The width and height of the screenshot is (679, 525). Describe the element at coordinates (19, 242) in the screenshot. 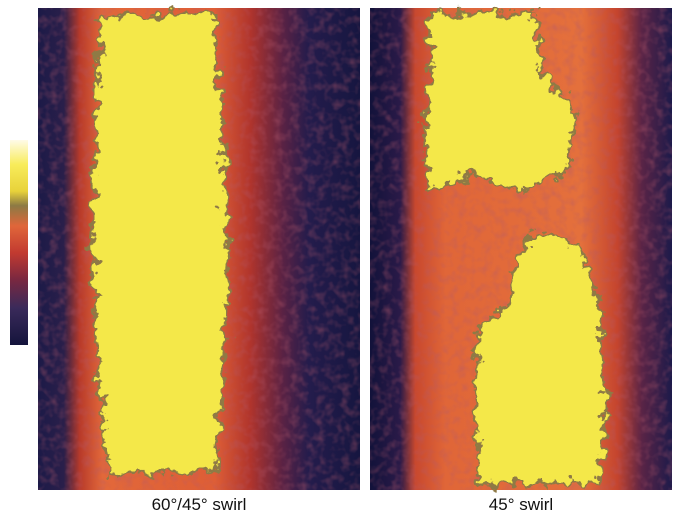

I see `color-bar` at that location.